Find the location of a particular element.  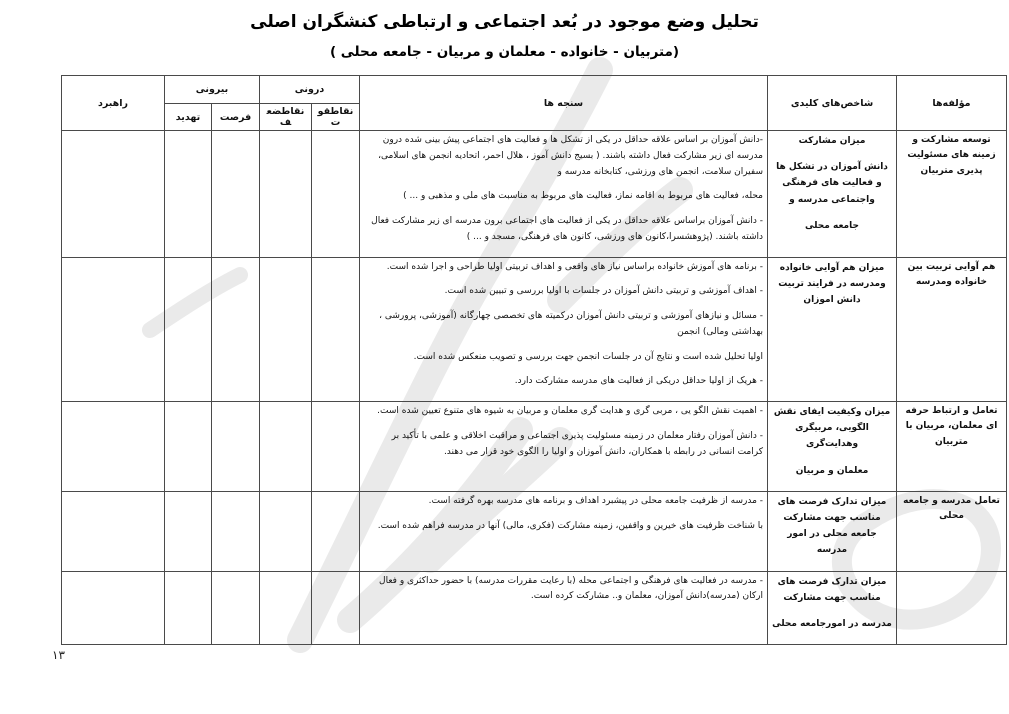

header-strategy: راهبرد is located at coordinates (112, 103).